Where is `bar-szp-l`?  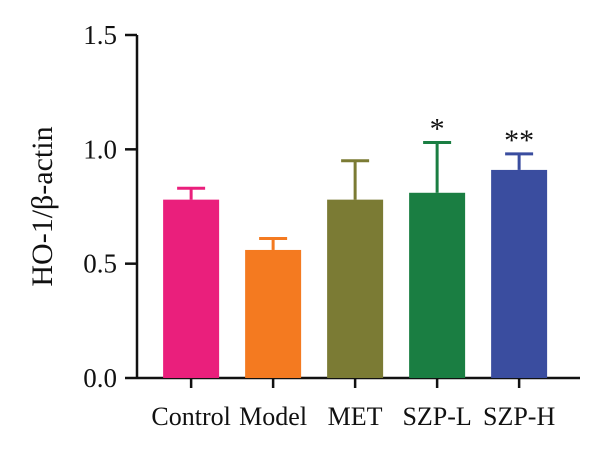 bar-szp-l is located at coordinates (437, 285).